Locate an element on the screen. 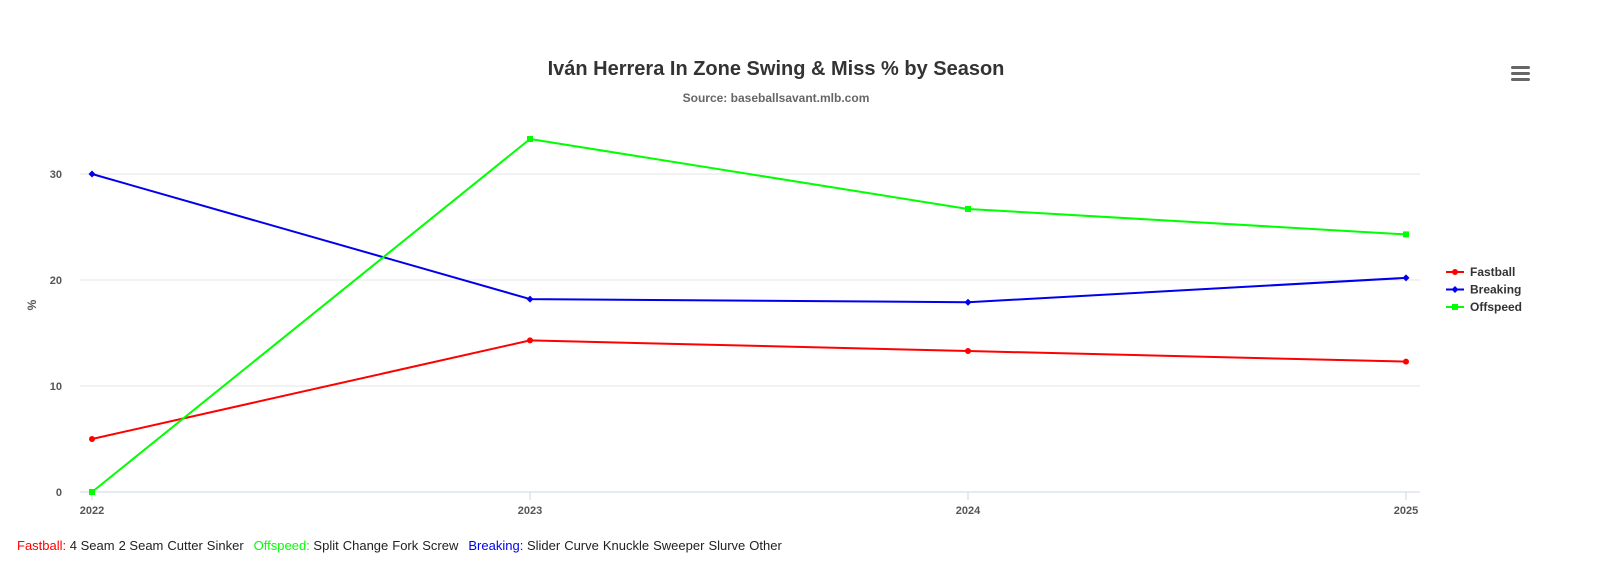 The width and height of the screenshot is (1598, 562). pitch-group-label: Fastball: is located at coordinates (42, 545).